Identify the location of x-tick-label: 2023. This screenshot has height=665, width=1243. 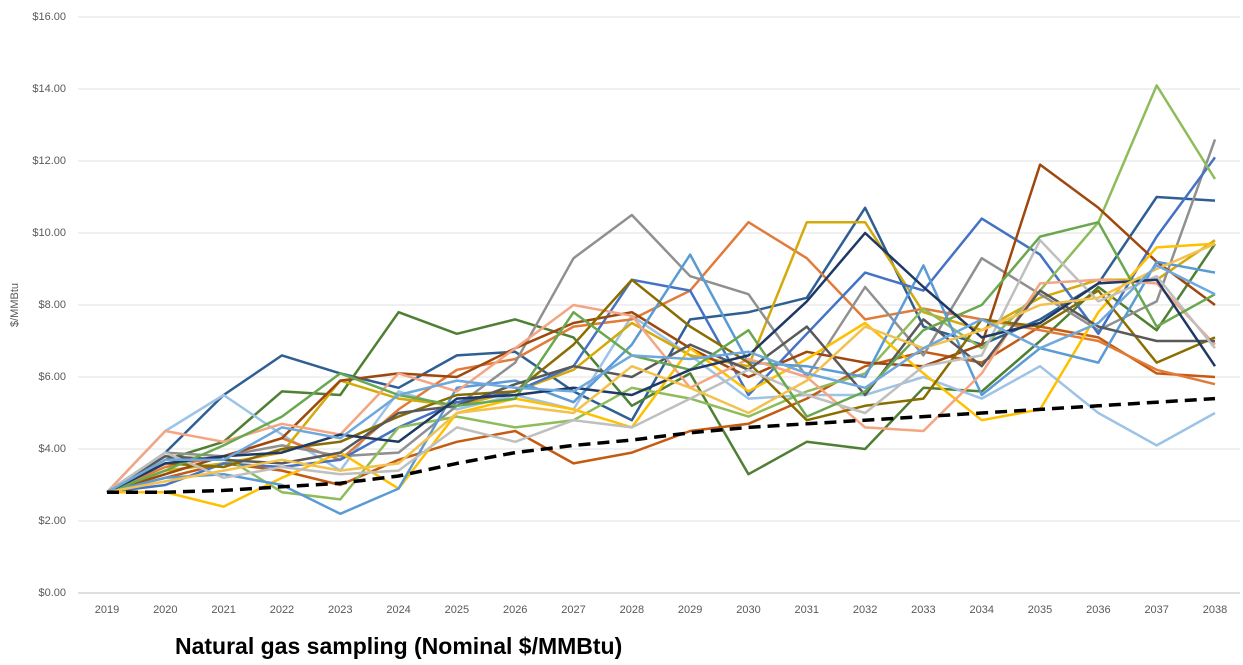
(340, 610).